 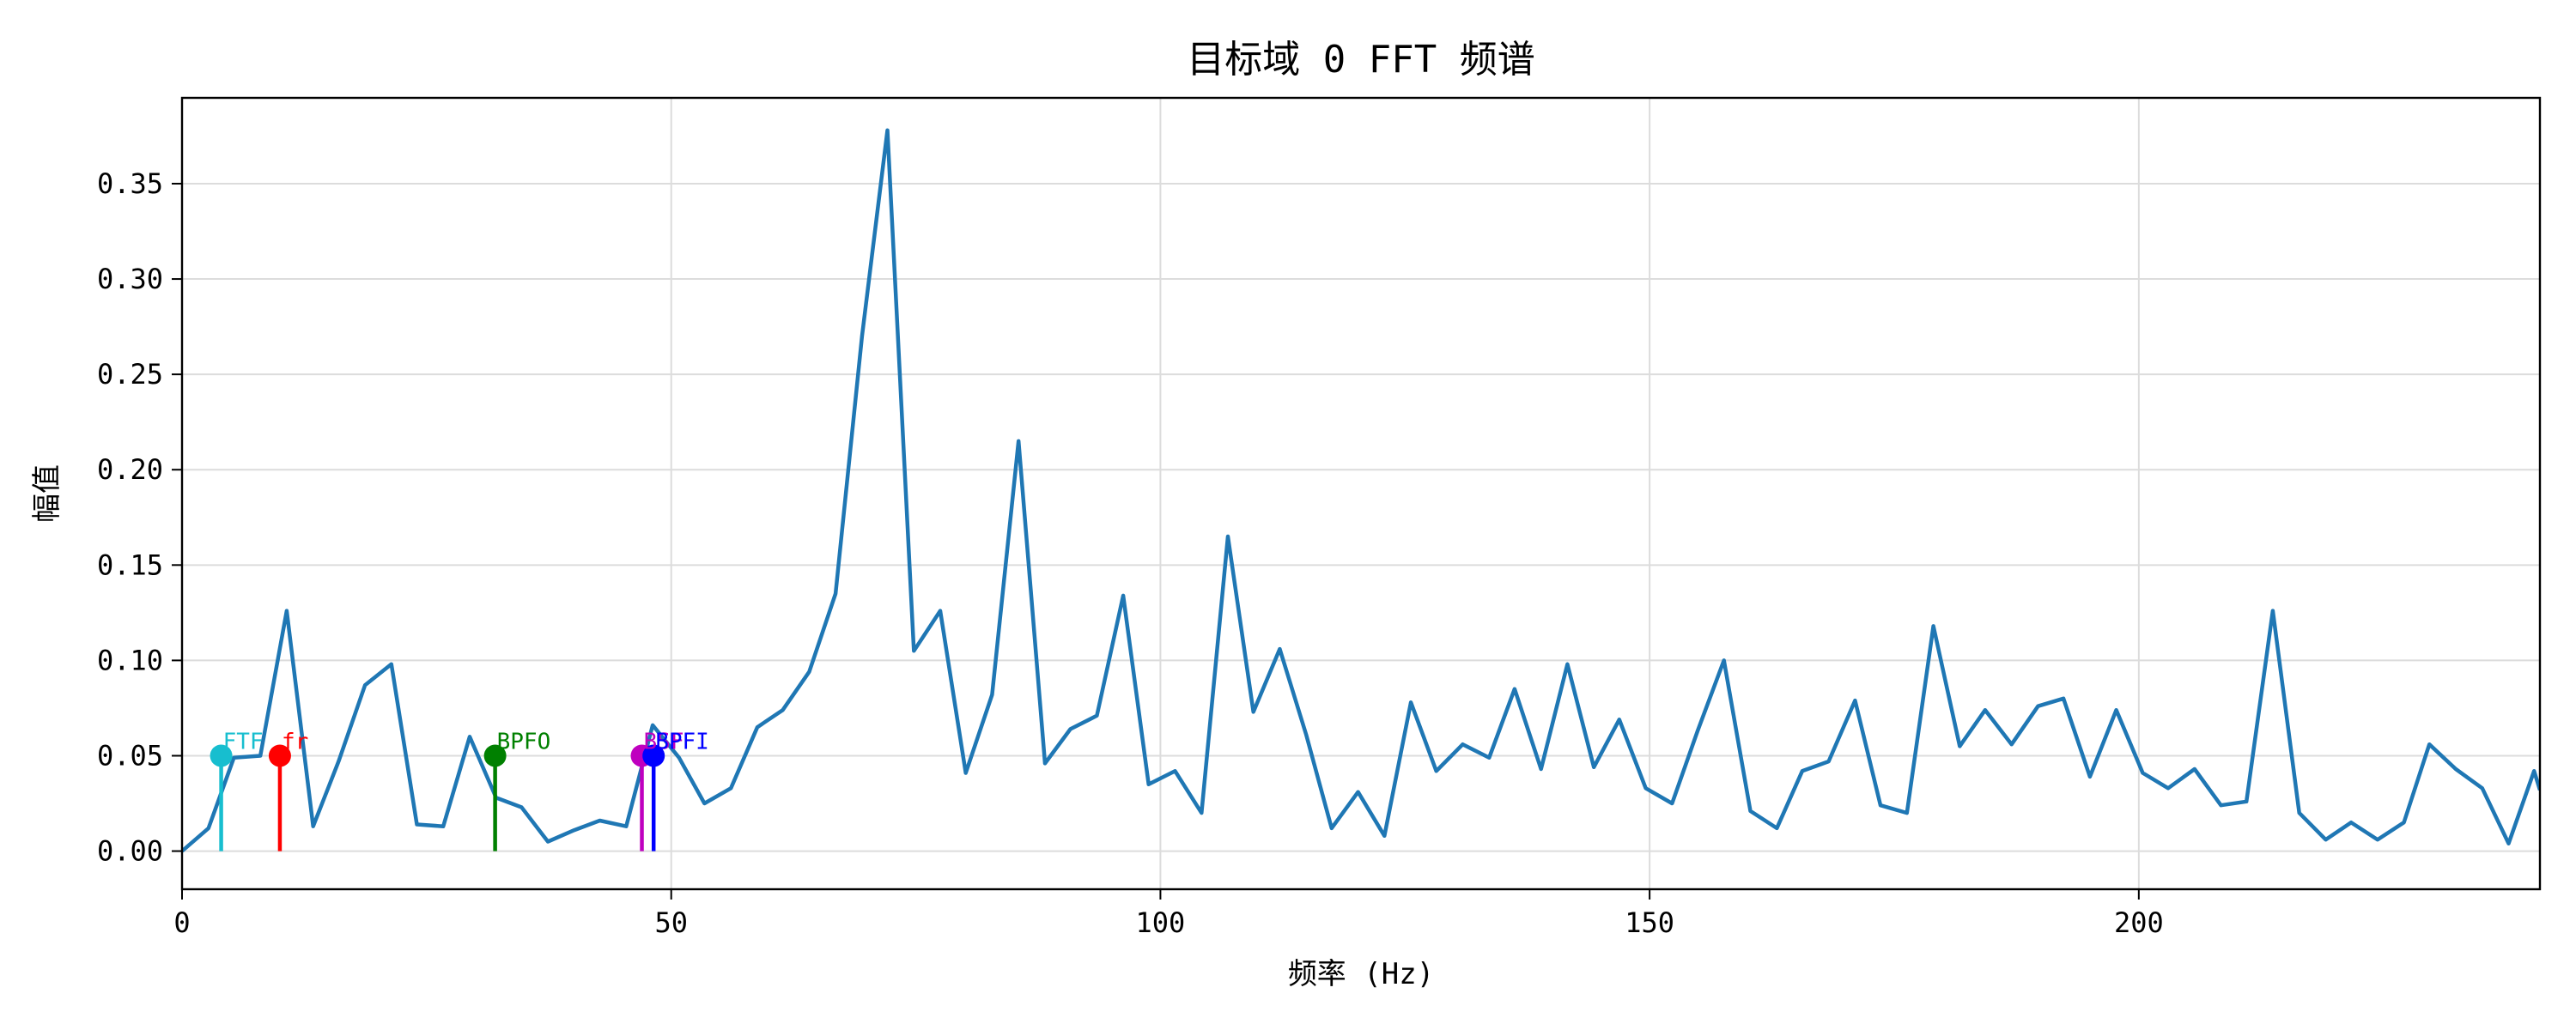 What do you see at coordinates (130, 279) in the screenshot?
I see `y-tick-label: 0.30` at bounding box center [130, 279].